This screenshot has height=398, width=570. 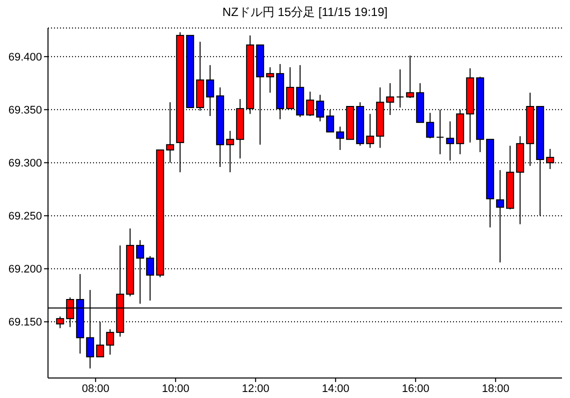 I want to click on y-tick-label: 69.300, so click(x=25, y=164).